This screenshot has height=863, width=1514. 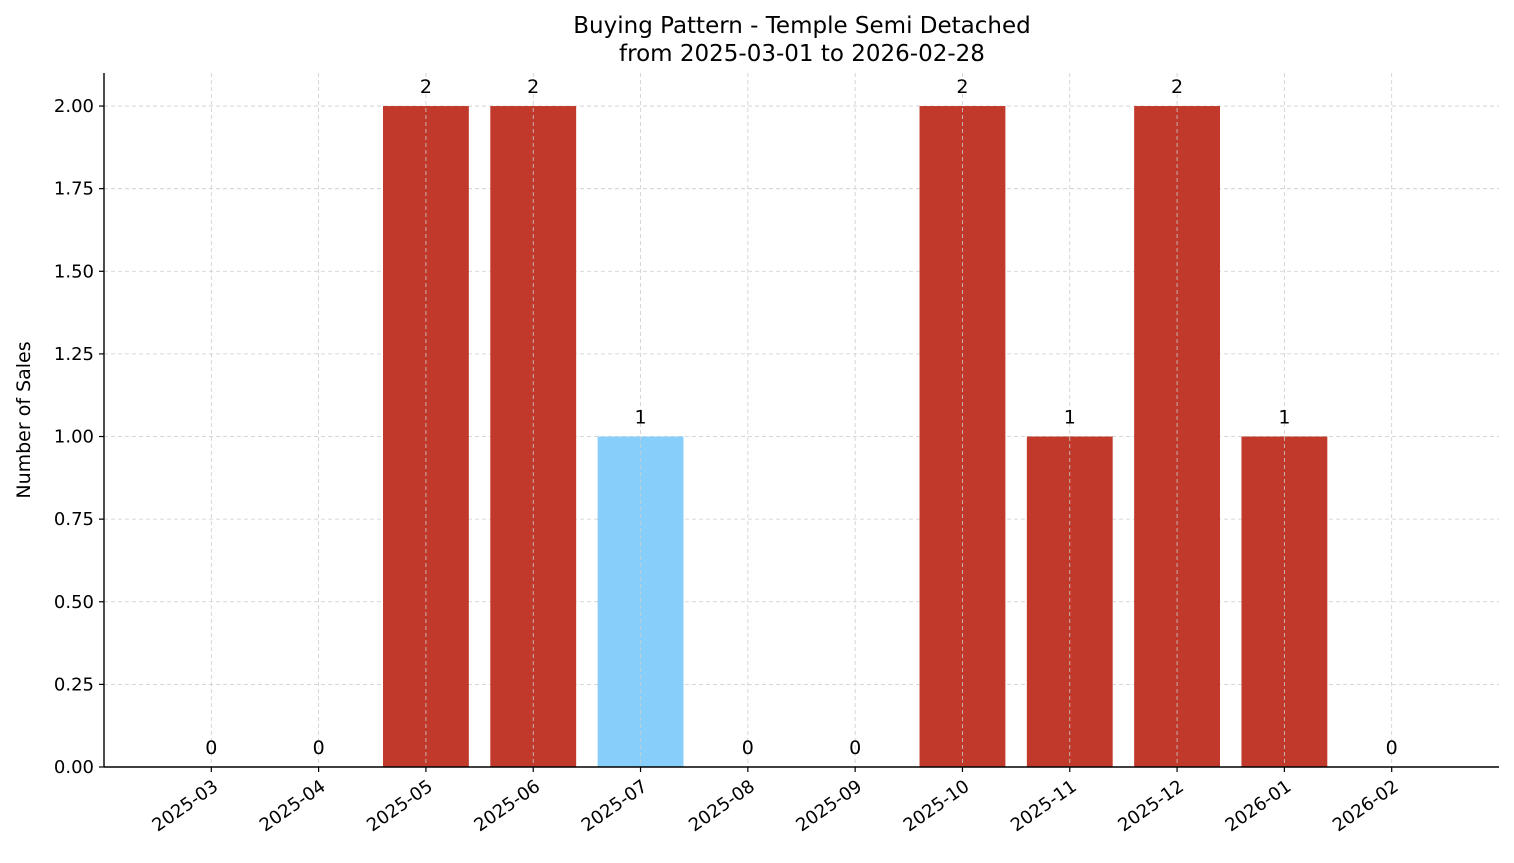 What do you see at coordinates (937, 806) in the screenshot?
I see `x-tick-label: 2025-10` at bounding box center [937, 806].